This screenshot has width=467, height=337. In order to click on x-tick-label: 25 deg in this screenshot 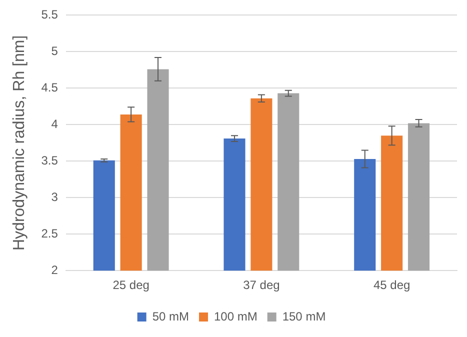, I will do `click(131, 285)`.